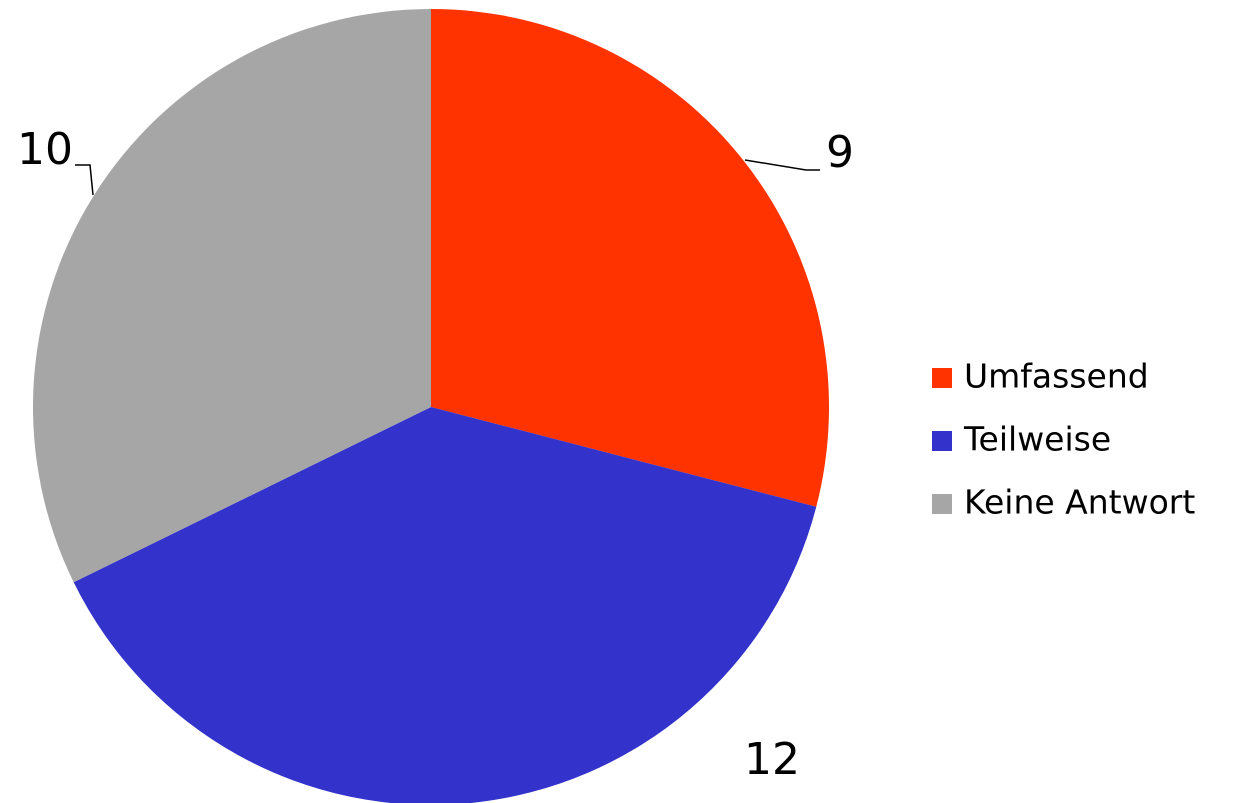 The height and width of the screenshot is (803, 1256). I want to click on data-label: 12, so click(772, 759).